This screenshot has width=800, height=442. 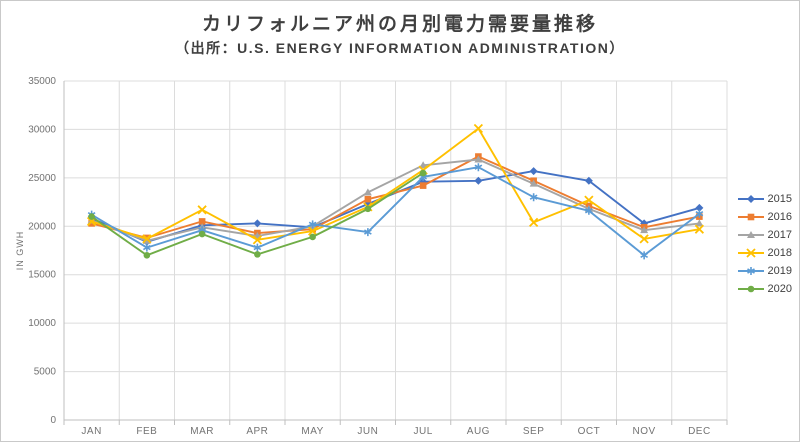 I want to click on series-line-2016, so click(x=395, y=197).